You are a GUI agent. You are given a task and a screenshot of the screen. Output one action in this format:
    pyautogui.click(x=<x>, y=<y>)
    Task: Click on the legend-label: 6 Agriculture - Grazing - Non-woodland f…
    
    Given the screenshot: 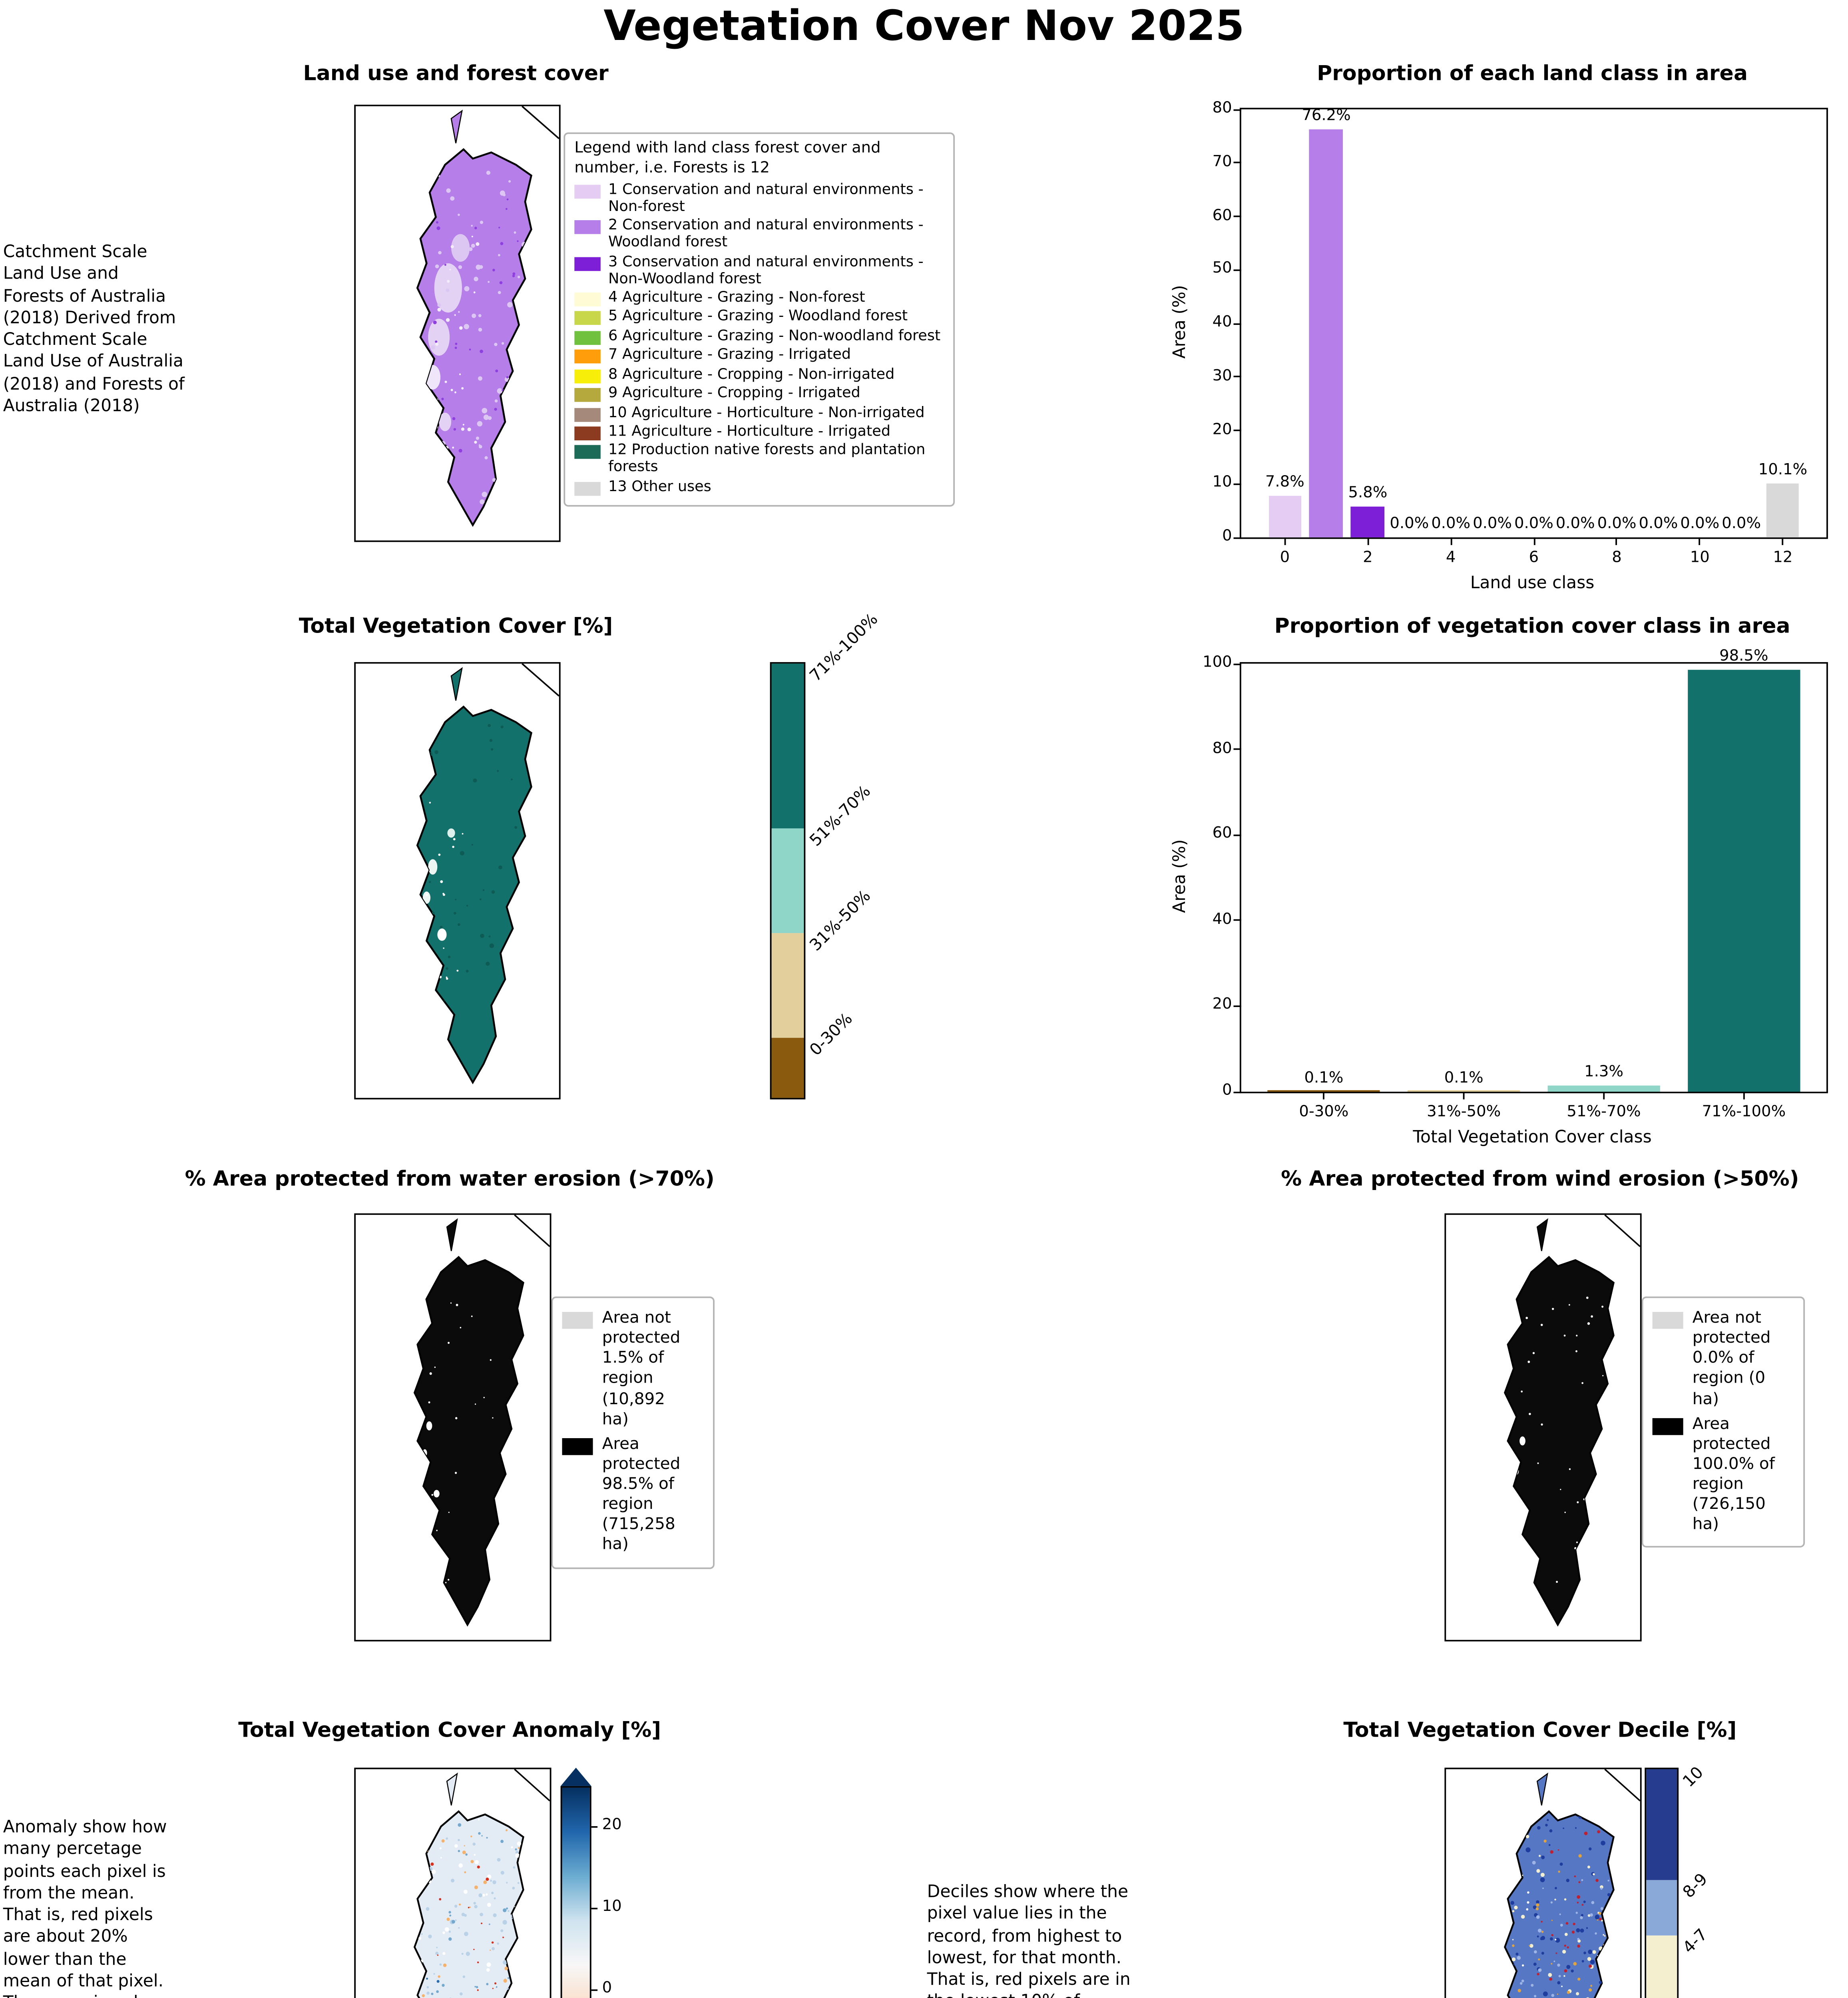 What is the action you would take?
    pyautogui.click(x=774, y=336)
    